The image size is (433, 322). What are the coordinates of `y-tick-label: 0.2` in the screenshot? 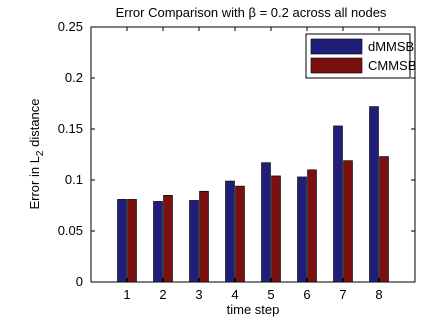 It's located at (74, 77).